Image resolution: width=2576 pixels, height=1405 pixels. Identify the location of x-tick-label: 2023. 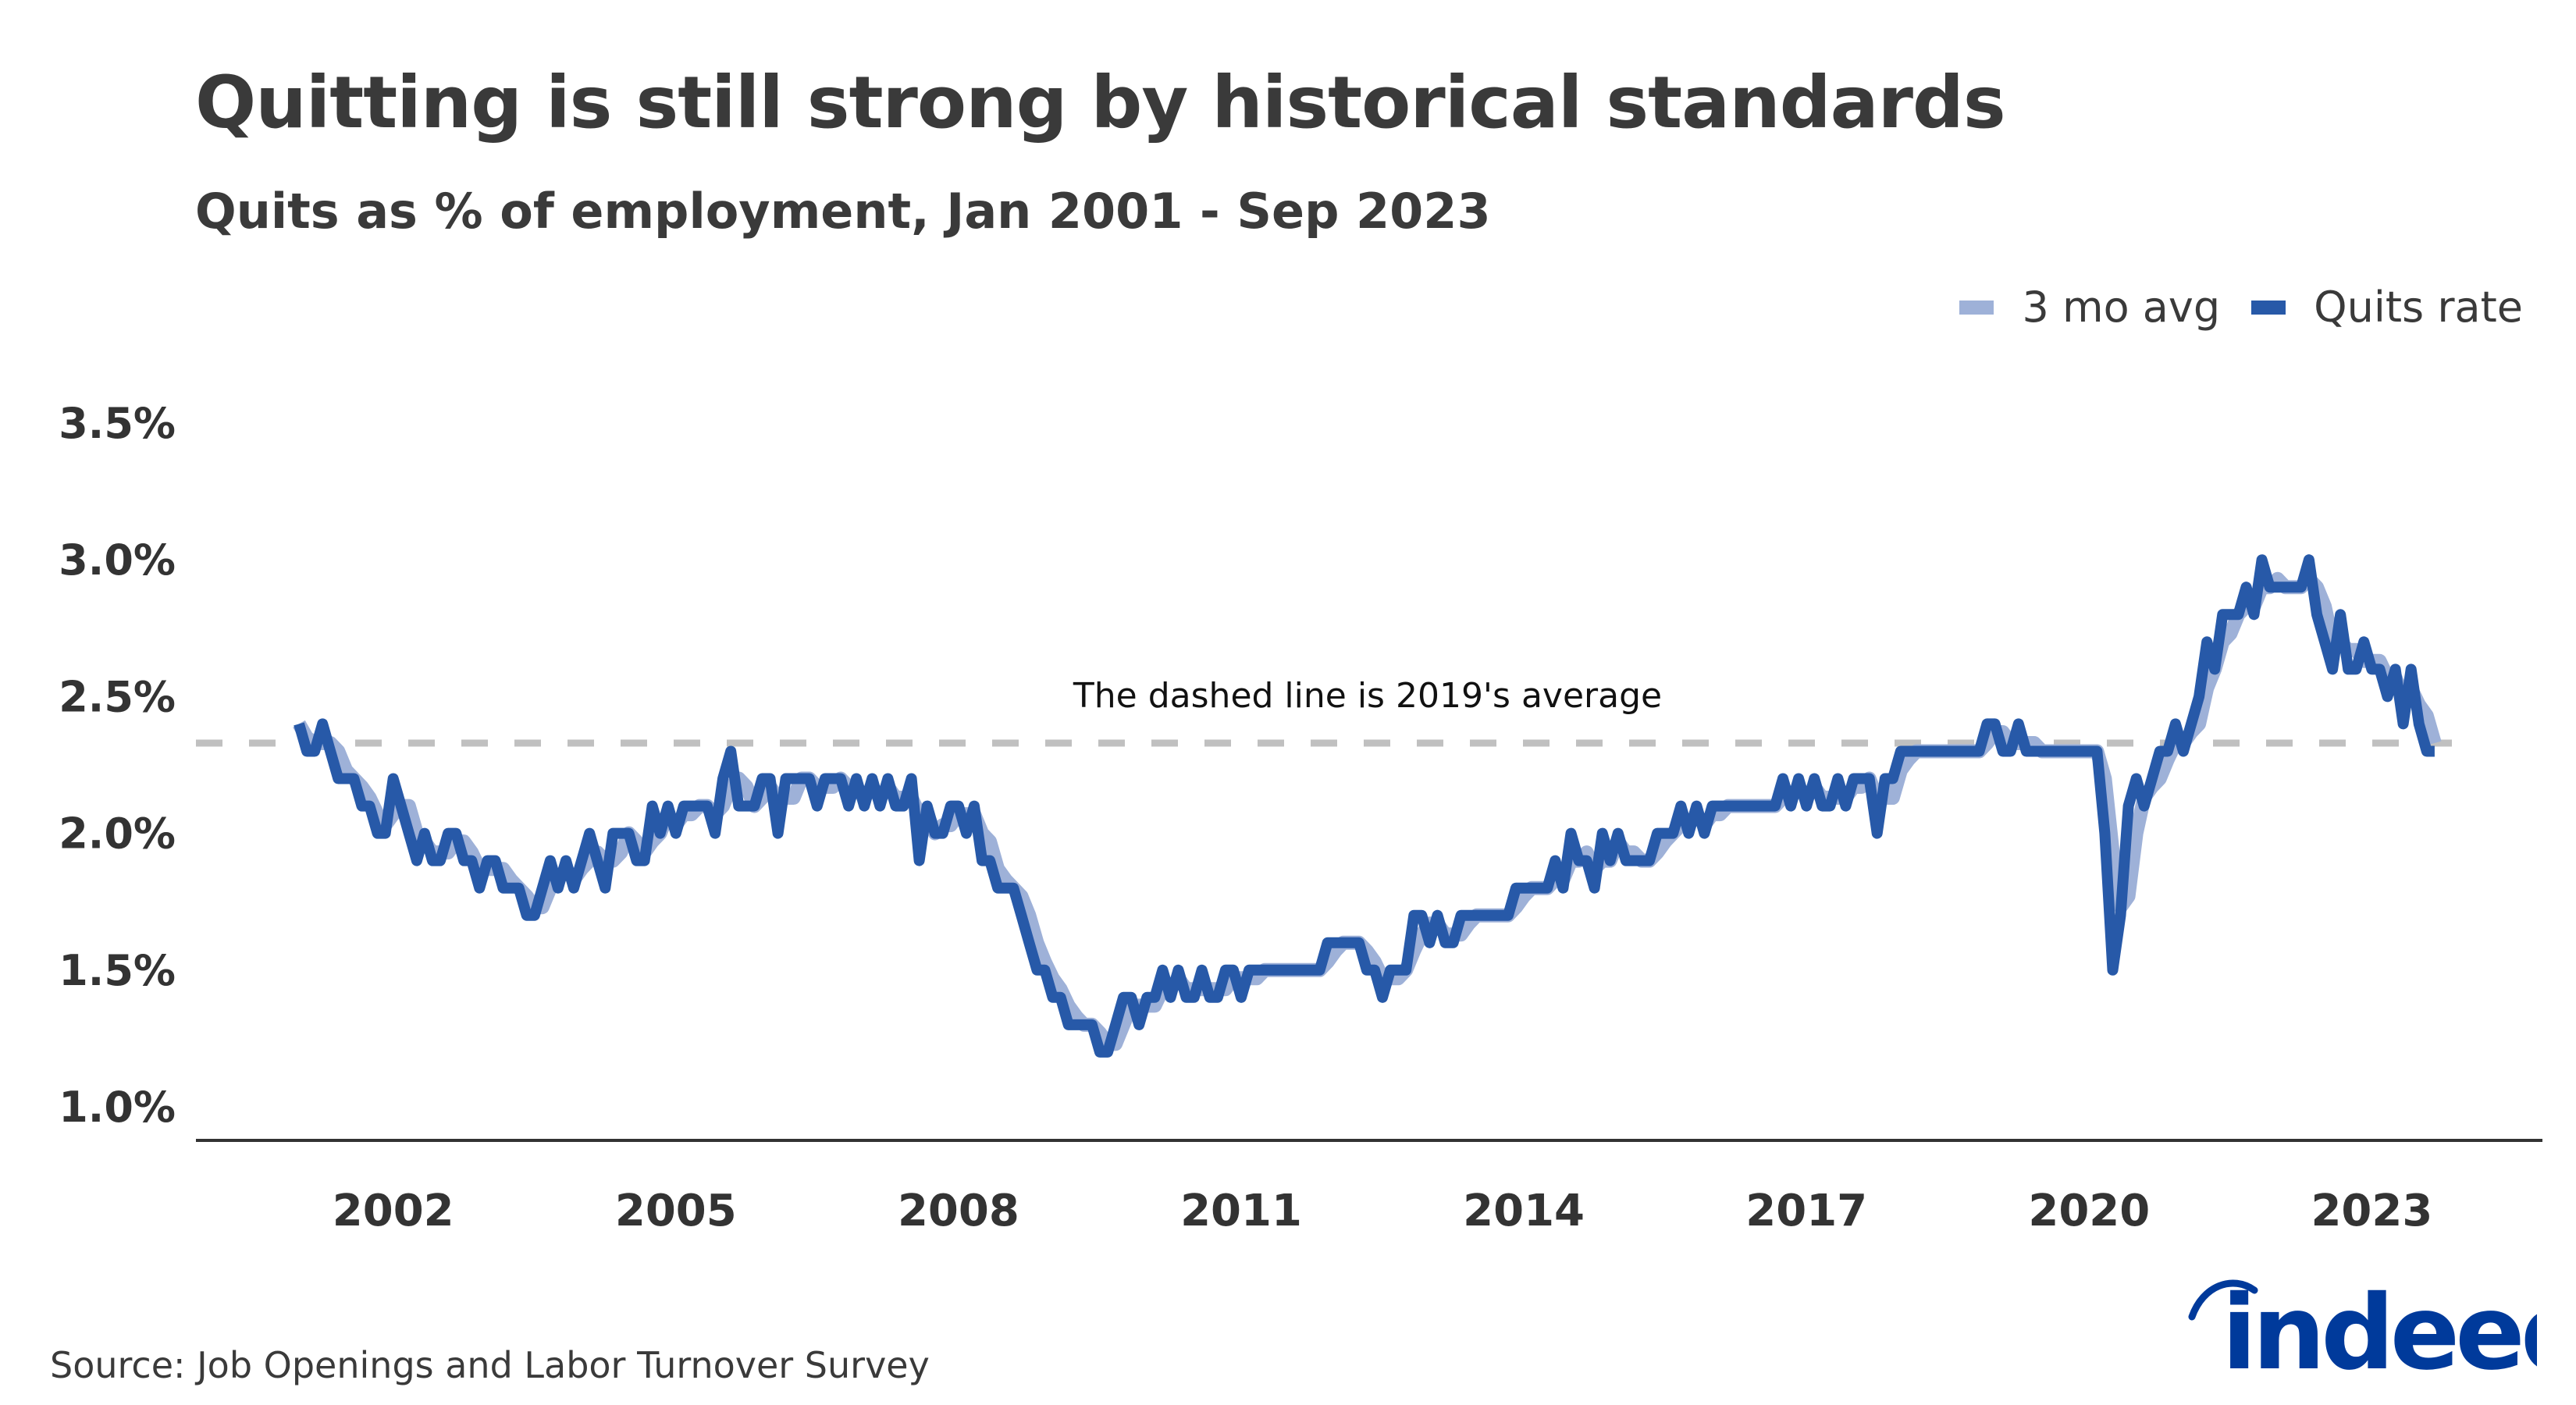
(2371, 1211).